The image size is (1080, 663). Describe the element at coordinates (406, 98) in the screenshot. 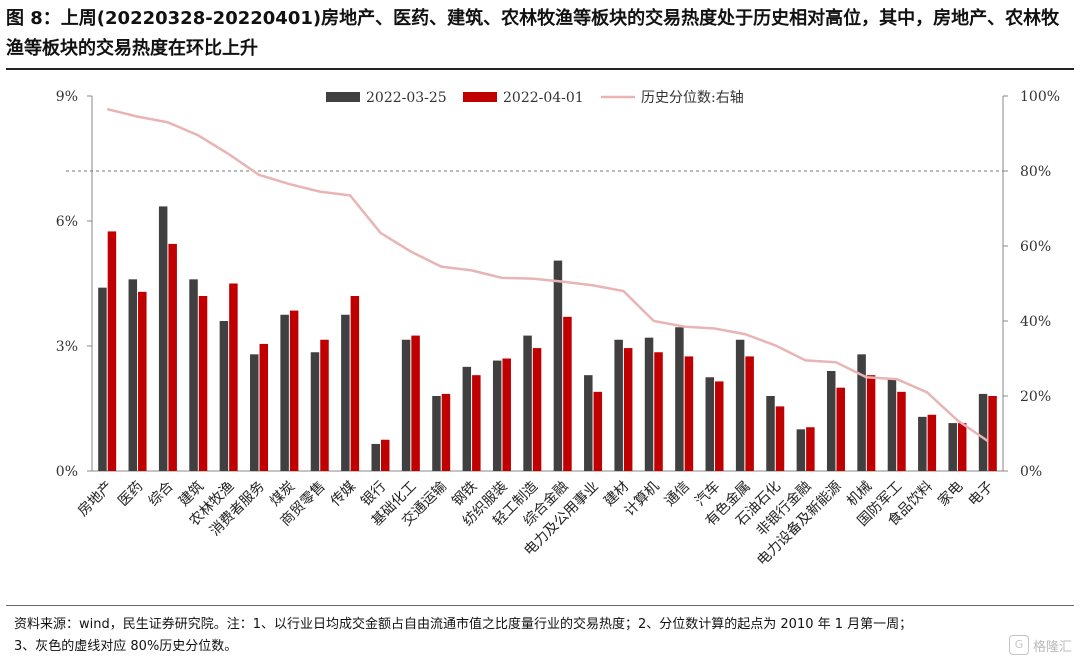

I see `legend-label-2022-03-25: 2022-03-25` at that location.